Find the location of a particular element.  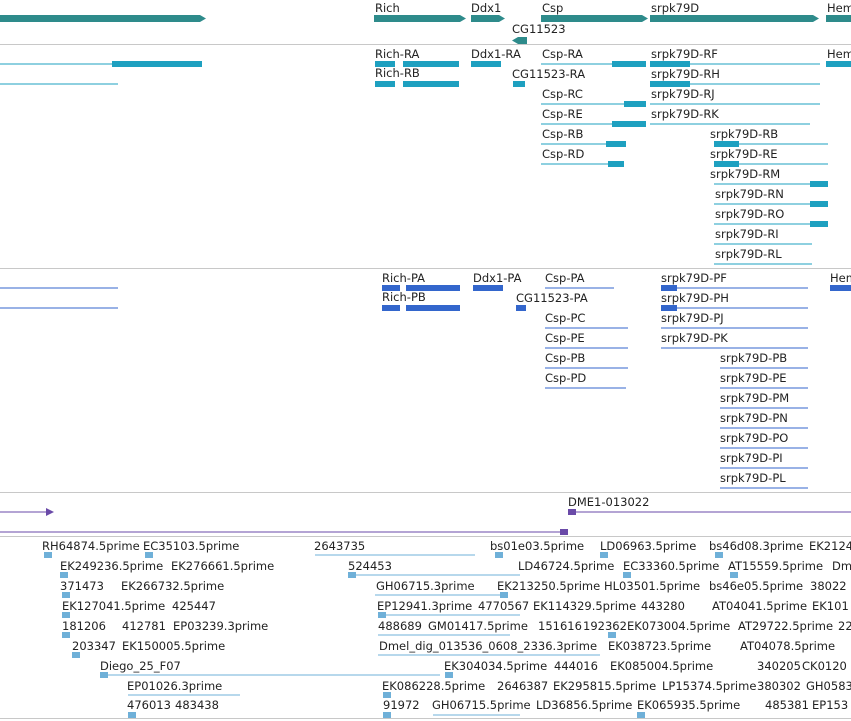

transcript-label: srpk79D-RN is located at coordinates (749, 194).